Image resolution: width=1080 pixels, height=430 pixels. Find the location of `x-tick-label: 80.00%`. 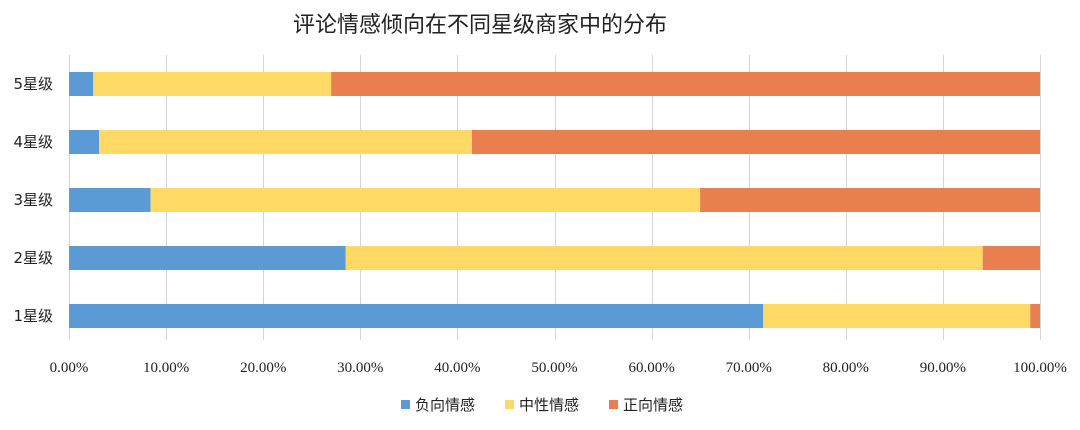

x-tick-label: 80.00% is located at coordinates (846, 368).